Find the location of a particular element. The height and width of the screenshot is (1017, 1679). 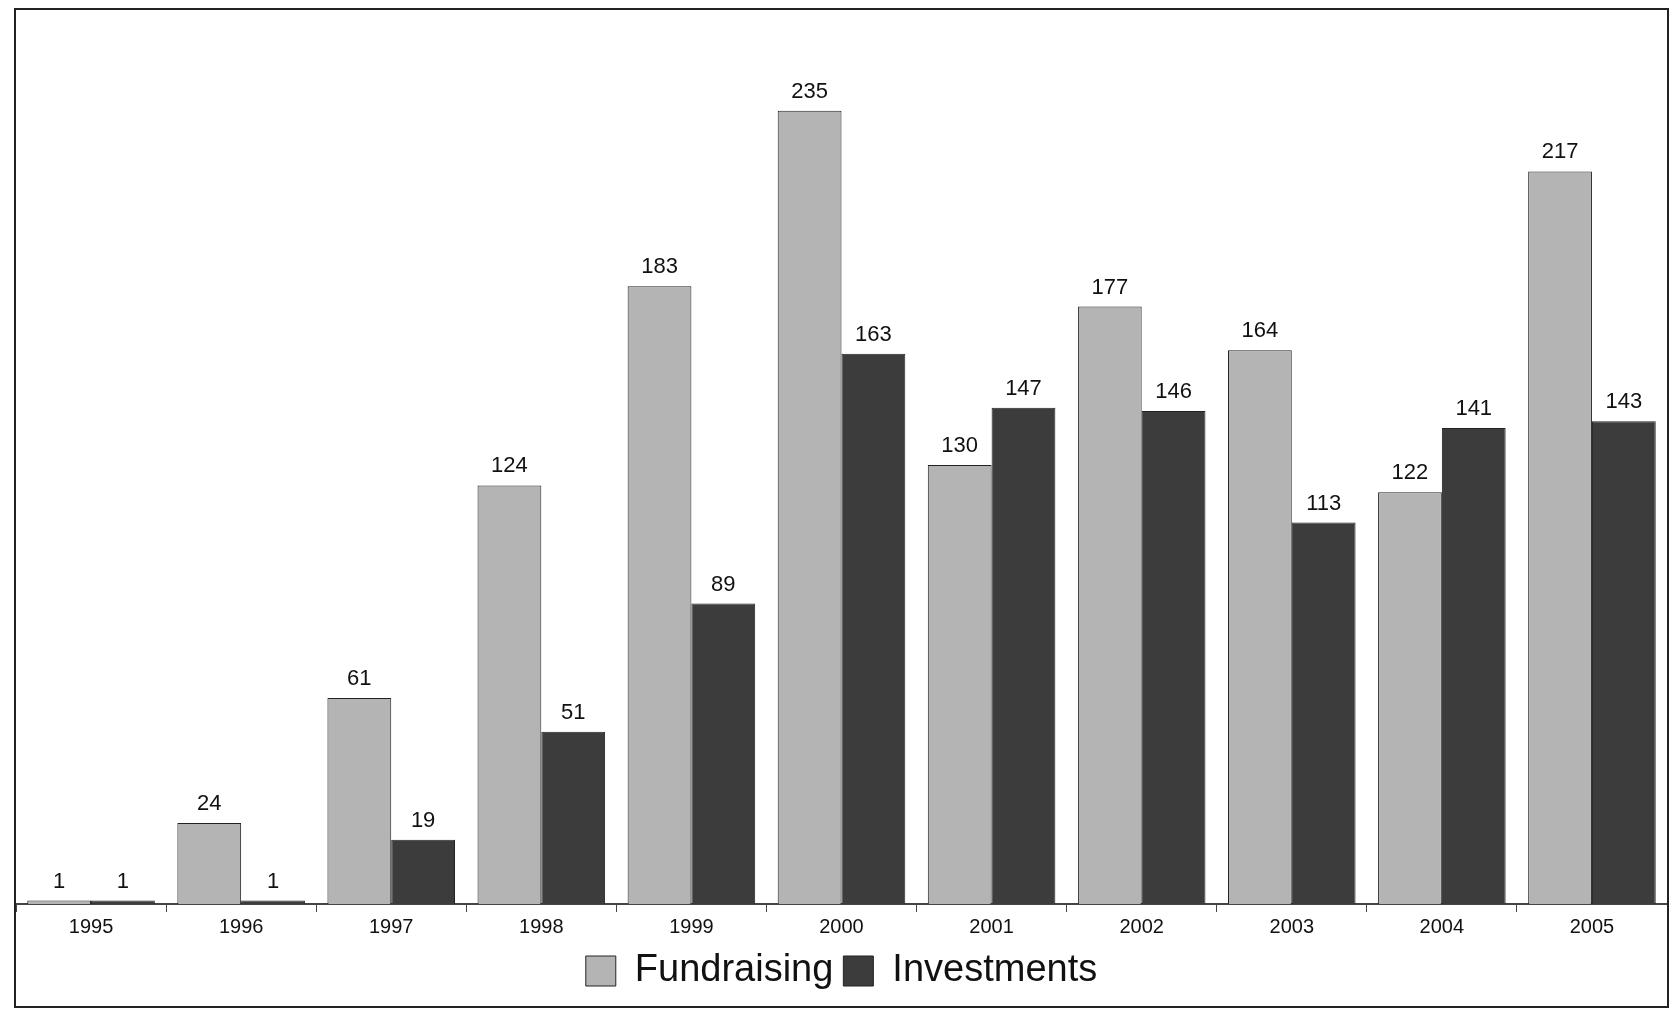

x-tick-label: 1998 is located at coordinates (541, 925).